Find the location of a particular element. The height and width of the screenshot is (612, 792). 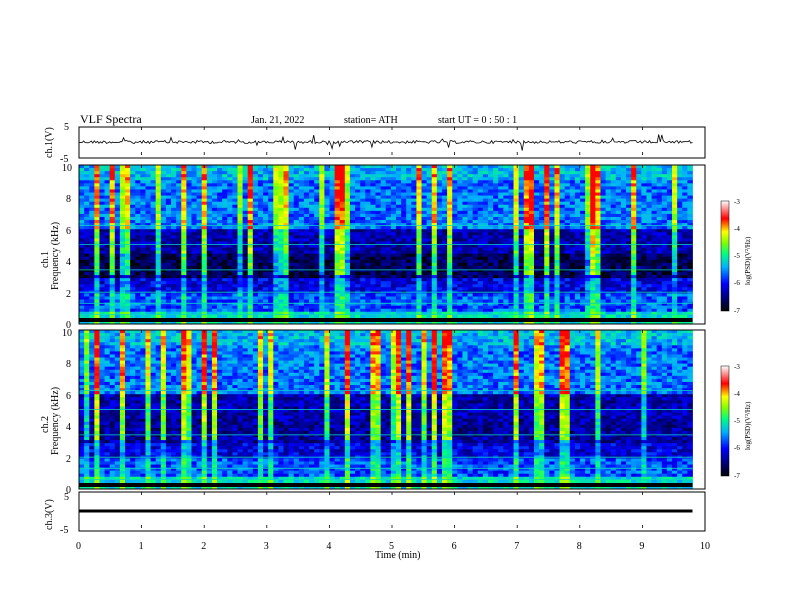

time-tick-7: 7 is located at coordinates (516, 546).